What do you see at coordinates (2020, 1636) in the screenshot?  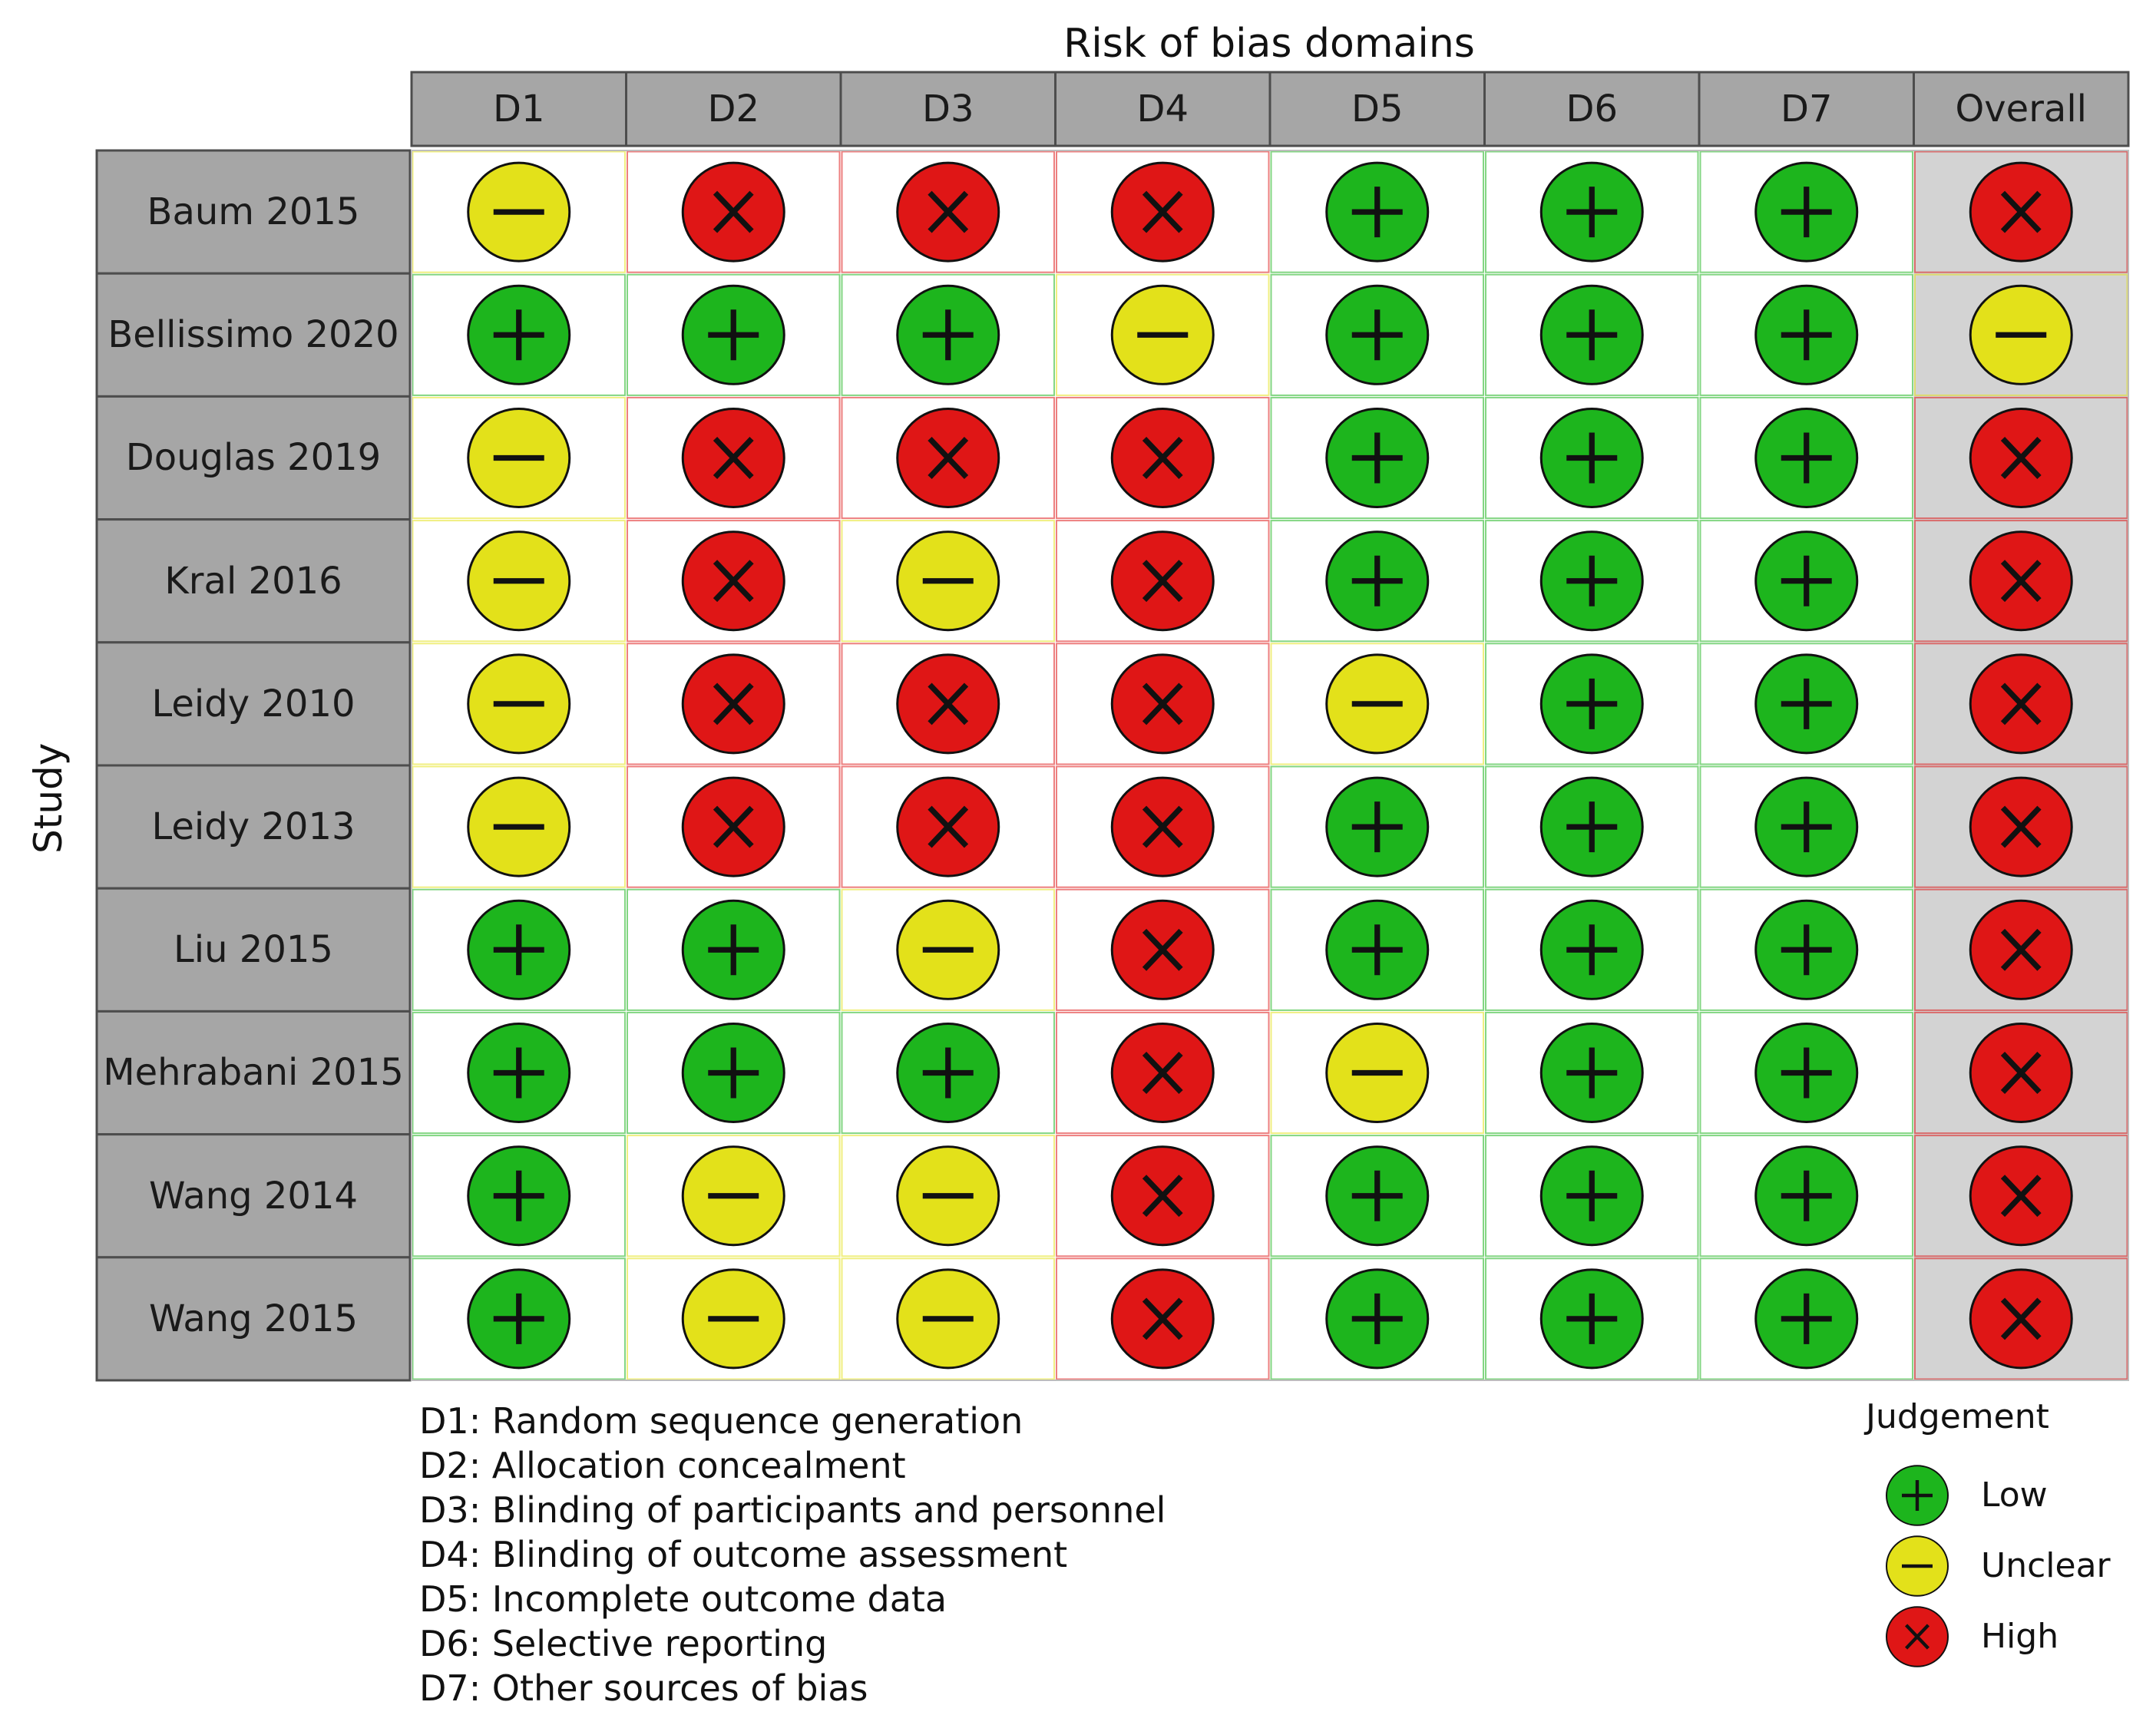 I see `legend-label: High` at bounding box center [2020, 1636].